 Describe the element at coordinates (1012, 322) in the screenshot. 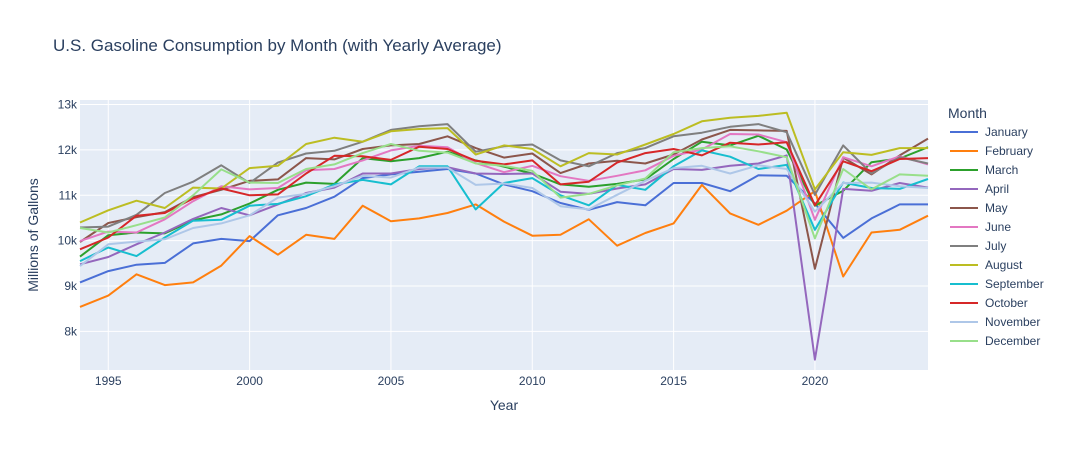

I see `legend-item-november: November` at that location.